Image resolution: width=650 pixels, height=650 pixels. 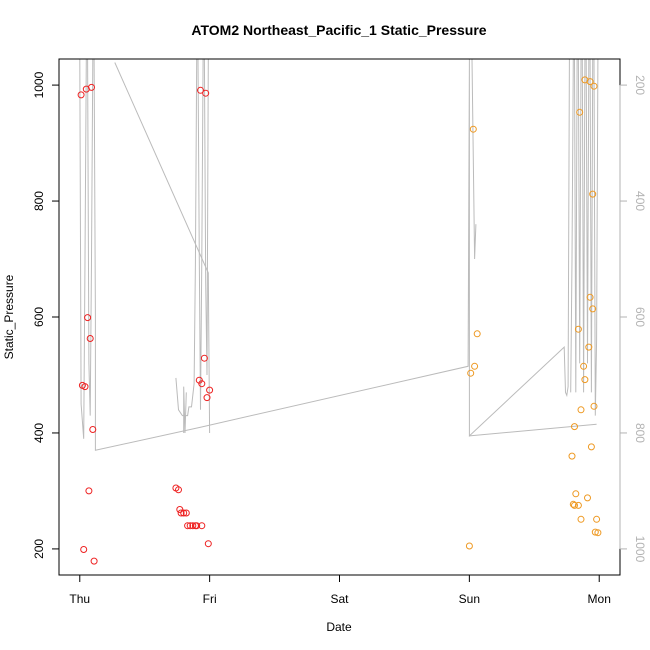 What do you see at coordinates (640, 433) in the screenshot?
I see `y2-tick-label-3: 800` at bounding box center [640, 433].